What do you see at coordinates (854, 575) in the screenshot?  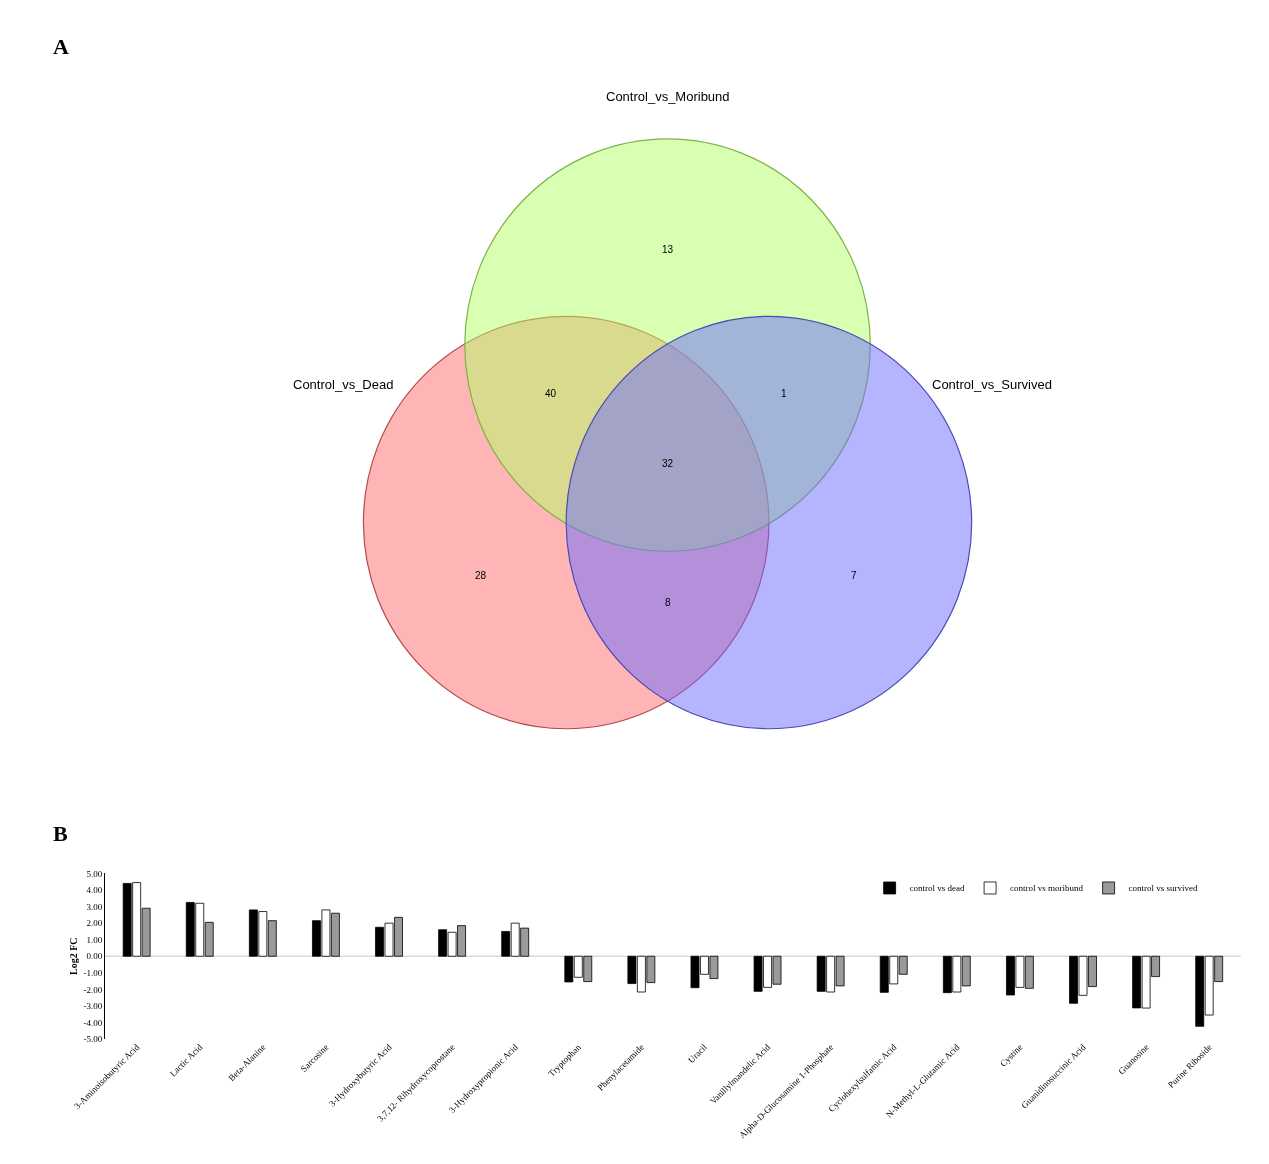 I see `text: 7` at bounding box center [854, 575].